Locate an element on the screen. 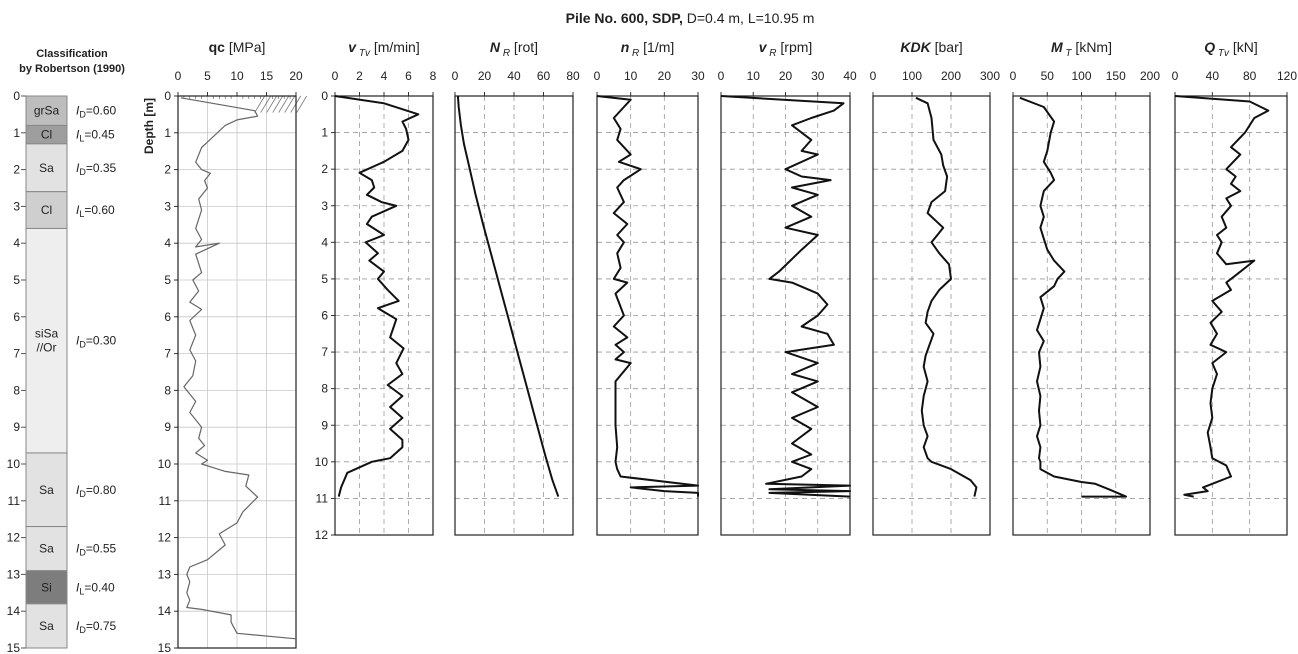 The height and width of the screenshot is (654, 1298). series-line-qc is located at coordinates (238, 368).